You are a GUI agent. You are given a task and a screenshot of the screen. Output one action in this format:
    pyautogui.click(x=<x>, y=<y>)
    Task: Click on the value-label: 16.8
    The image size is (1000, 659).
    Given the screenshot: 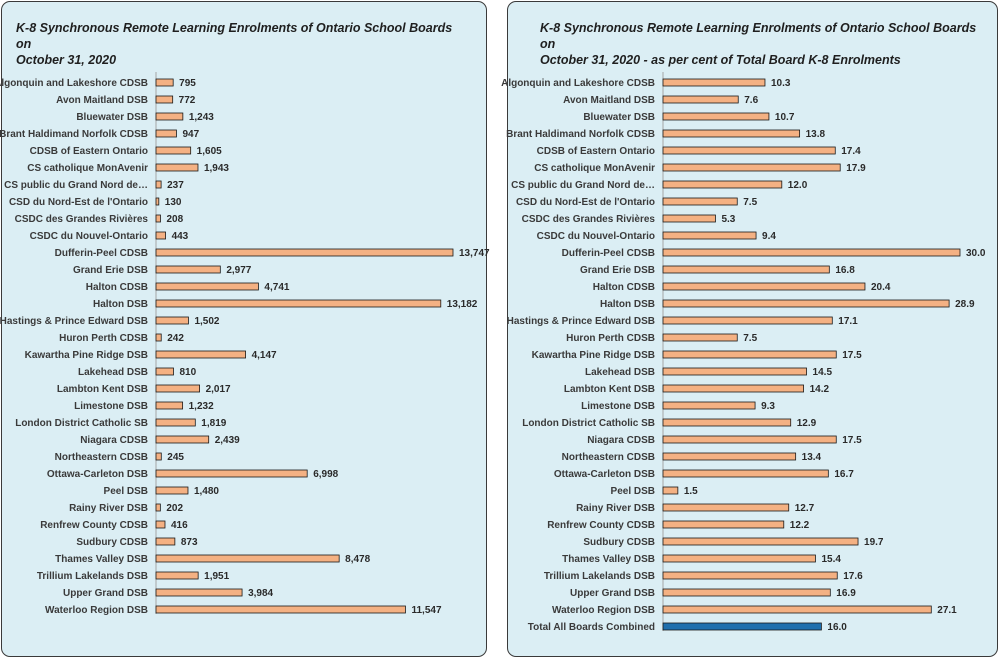 What is the action you would take?
    pyautogui.click(x=845, y=270)
    